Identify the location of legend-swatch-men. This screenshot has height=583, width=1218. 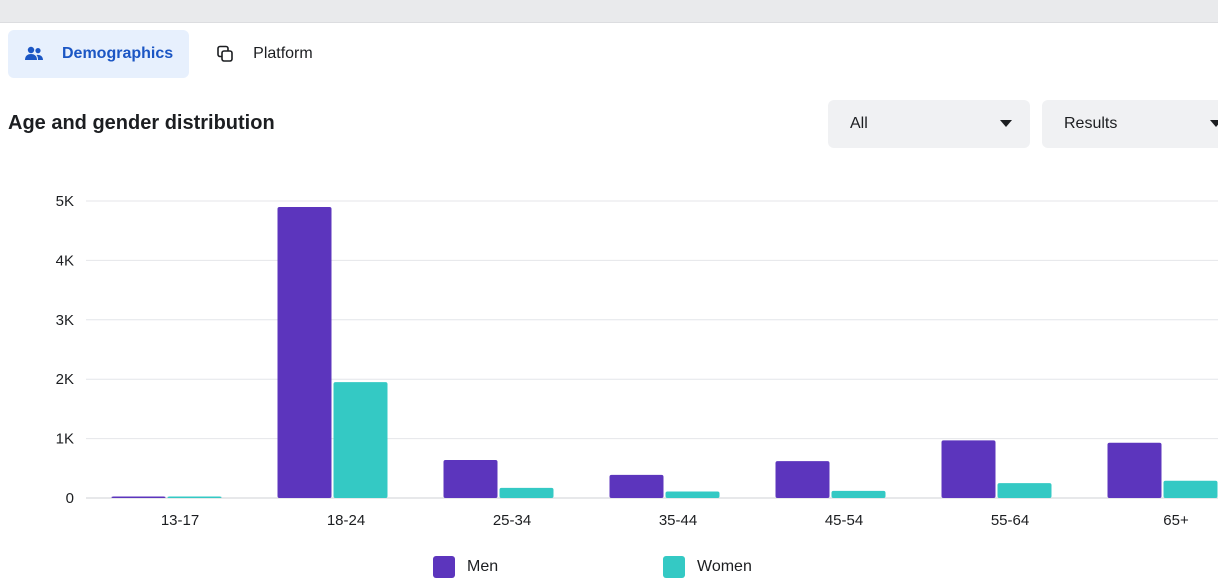
(444, 567).